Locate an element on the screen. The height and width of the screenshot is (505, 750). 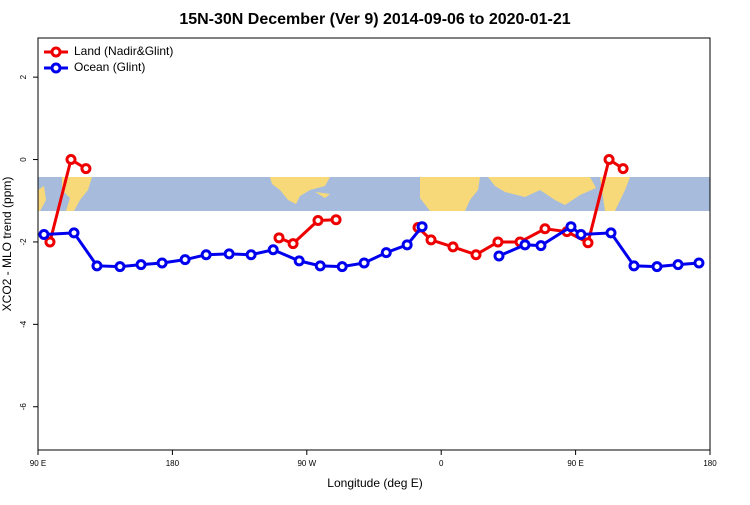
x-tick-label: 0 is located at coordinates (441, 463).